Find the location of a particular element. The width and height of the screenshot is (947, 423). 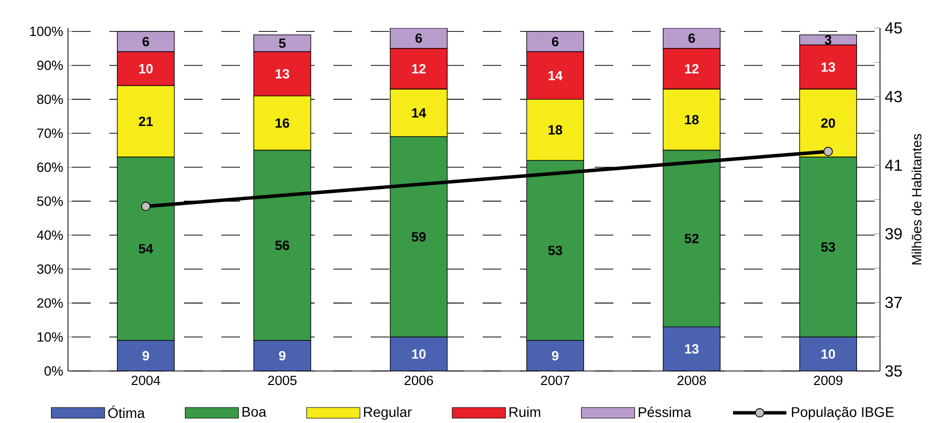

y2-tick-label: 37 is located at coordinates (893, 302).